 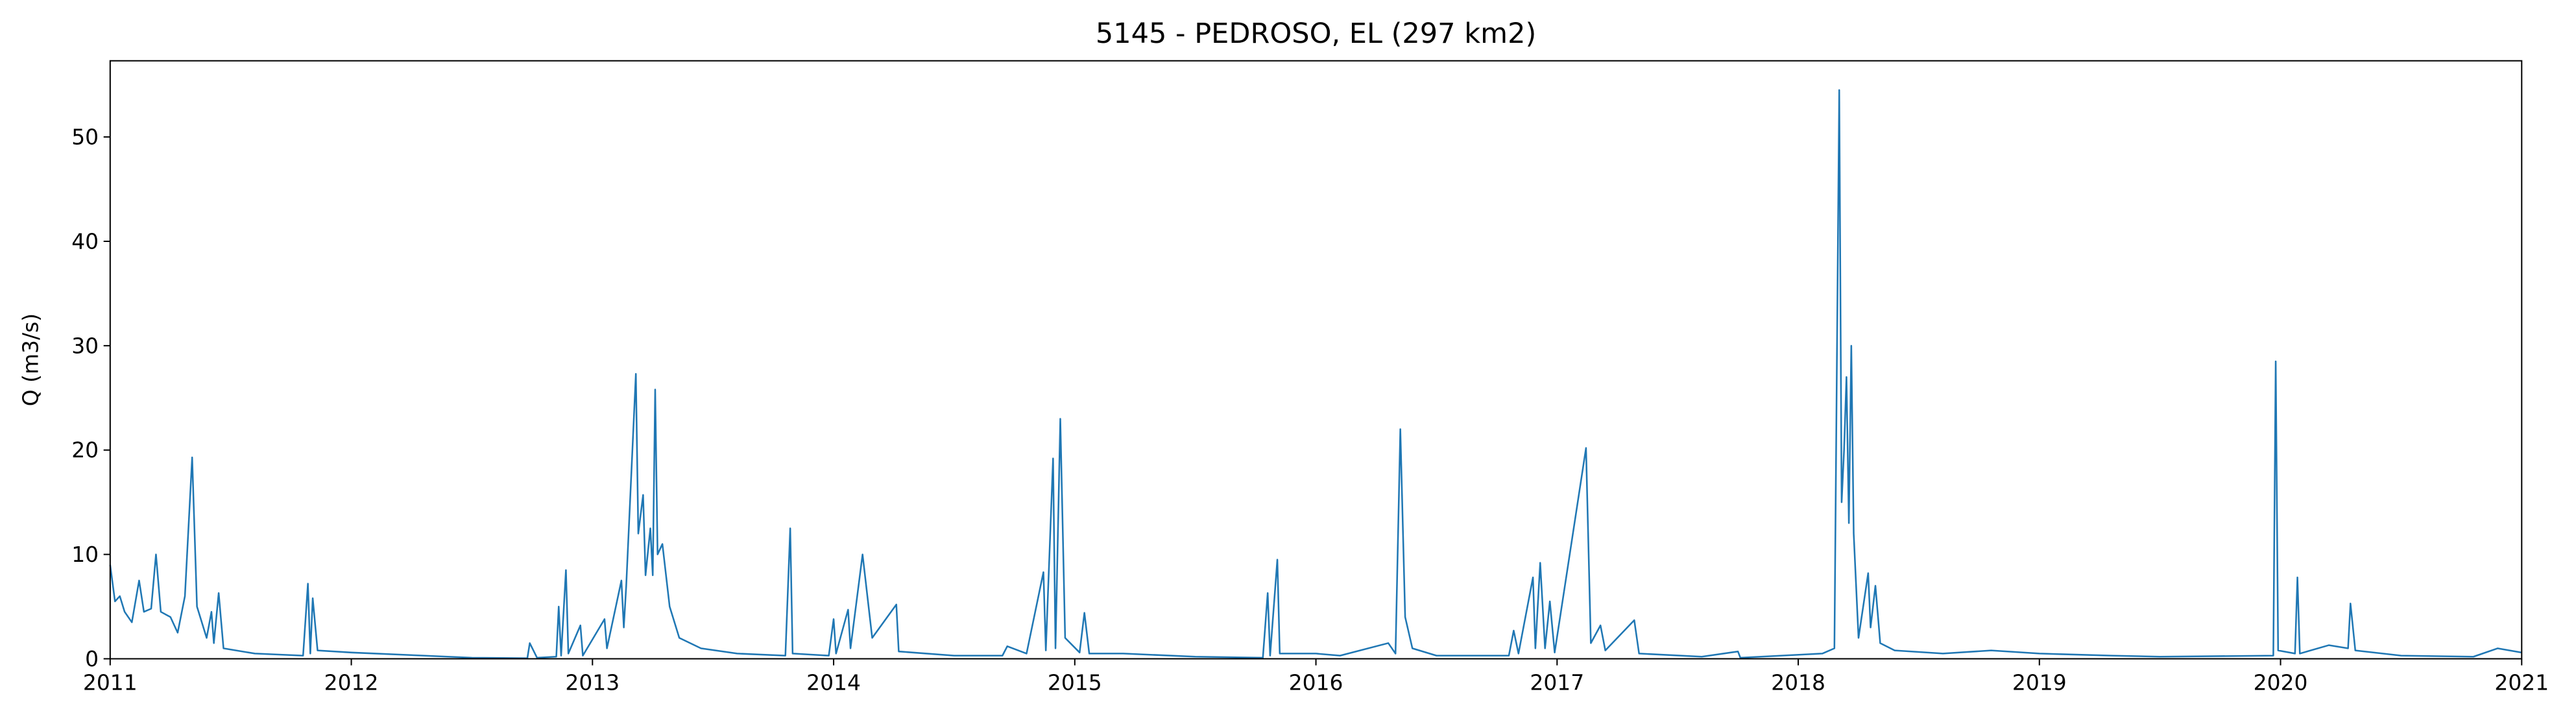 I want to click on x-tick-label: 2015, so click(x=1075, y=682).